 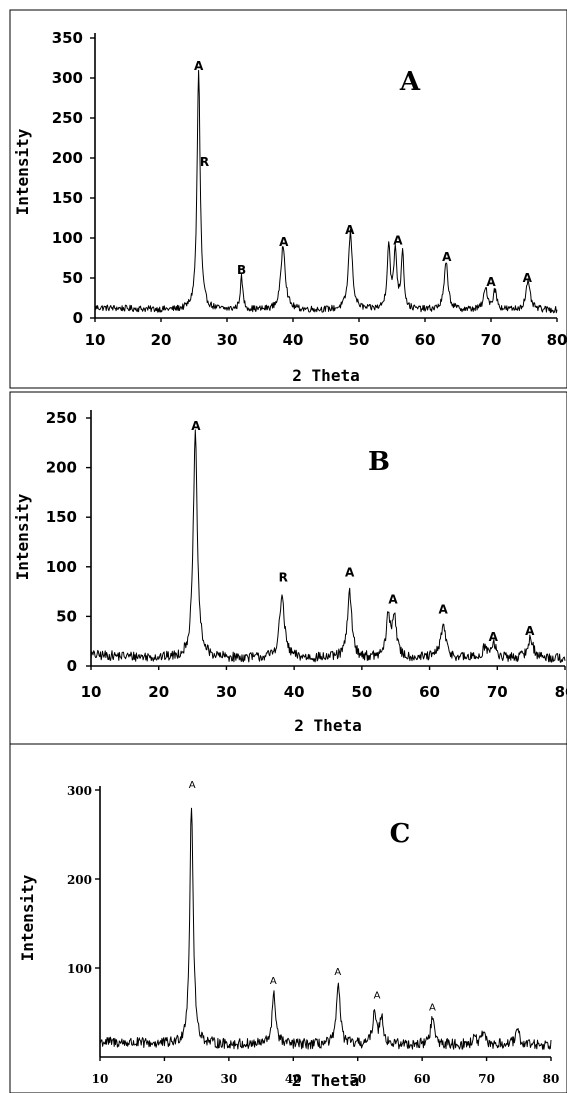 What do you see at coordinates (410, 82) in the screenshot?
I see `panel-letter: A` at bounding box center [410, 82].